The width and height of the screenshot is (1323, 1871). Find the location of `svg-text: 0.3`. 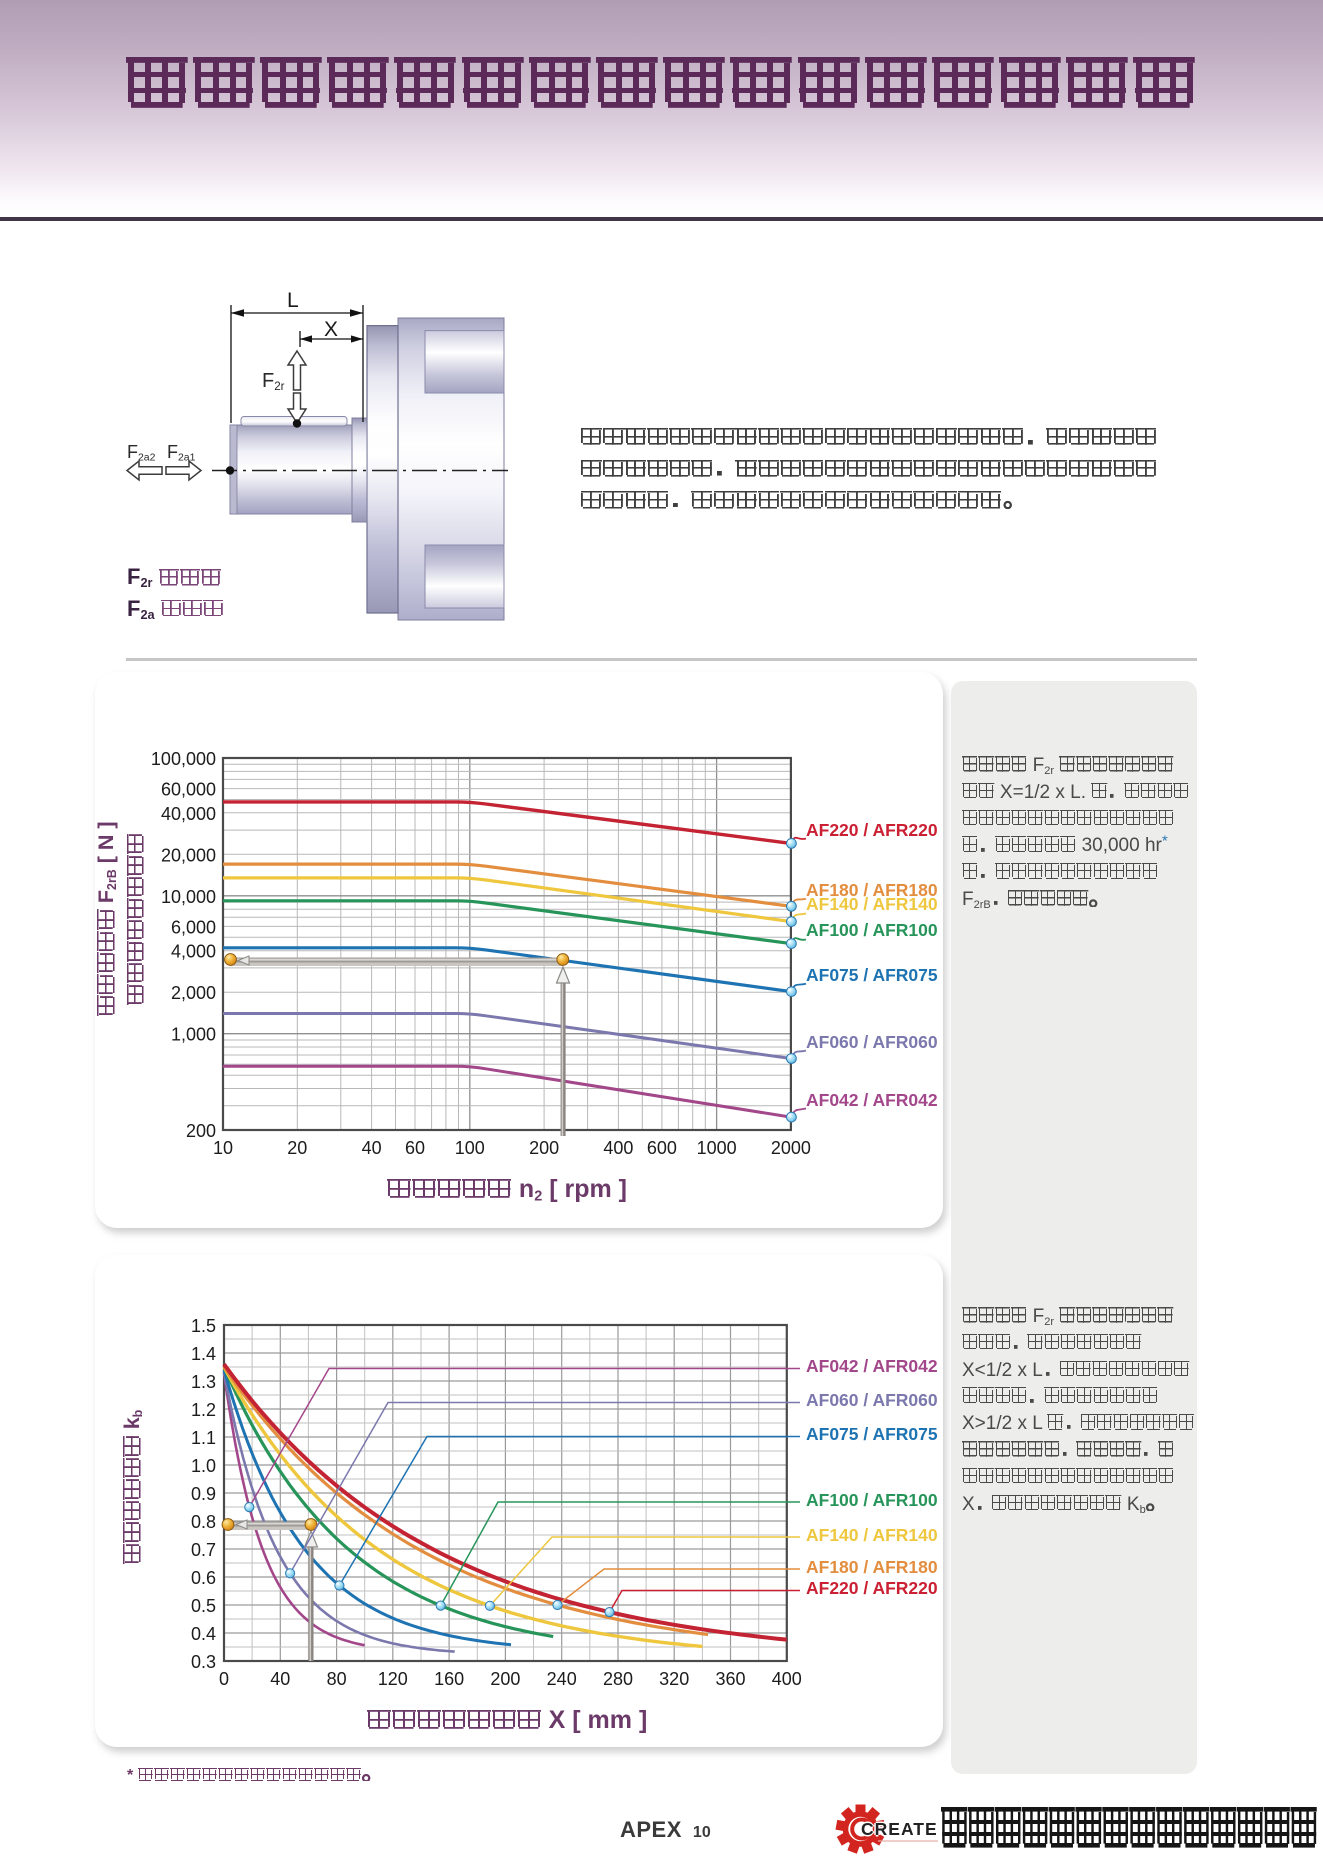

svg-text: 0.3 is located at coordinates (203, 1662).